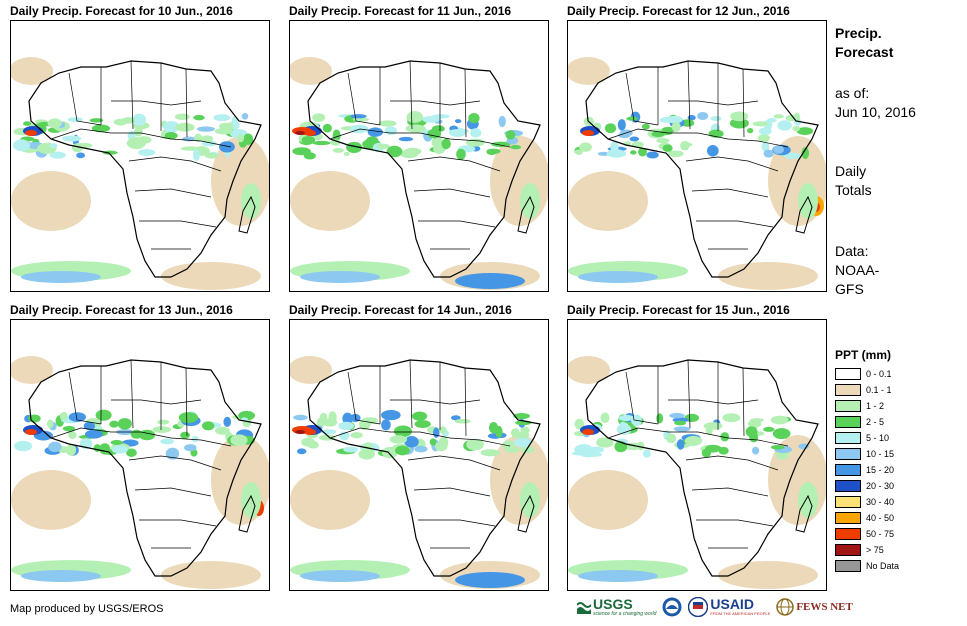 The height and width of the screenshot is (626, 967). Describe the element at coordinates (863, 355) in the screenshot. I see `legend-title: PPT (mm)` at that location.